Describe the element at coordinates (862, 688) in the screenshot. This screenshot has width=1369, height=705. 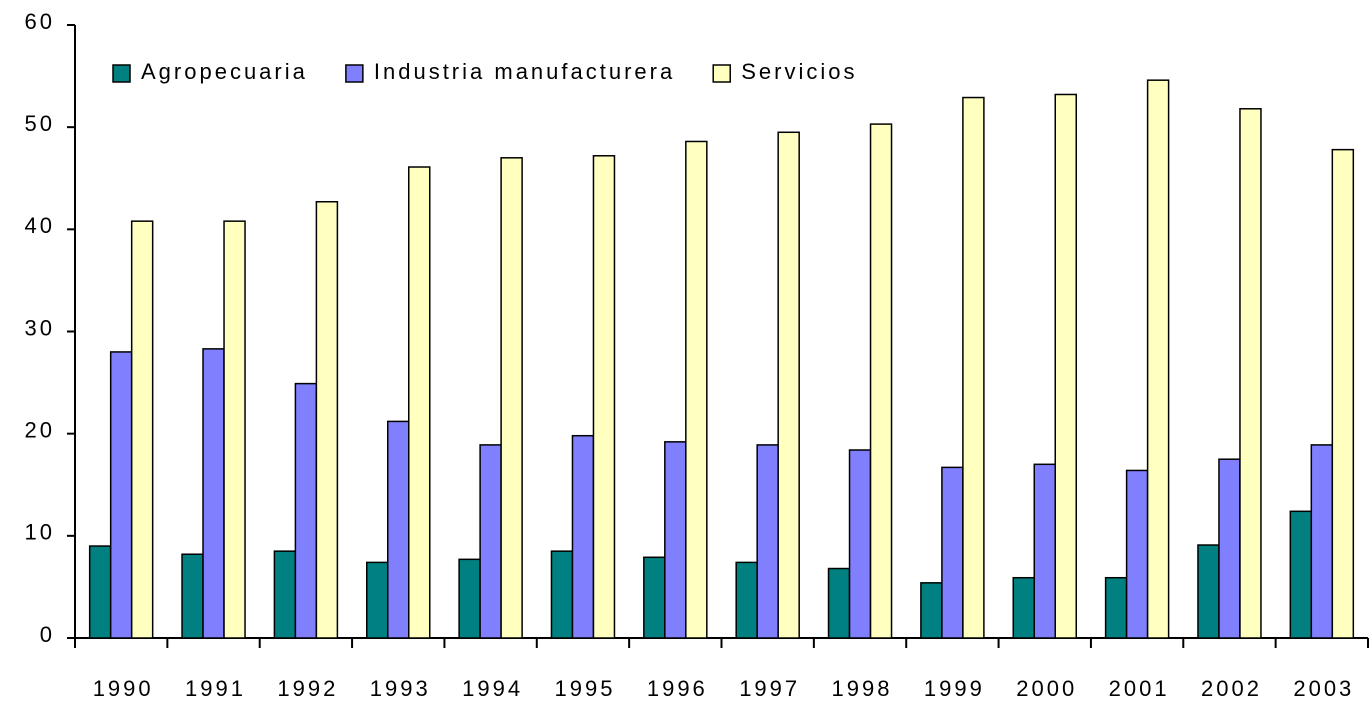
I see `x-tick-label: 1998` at that location.